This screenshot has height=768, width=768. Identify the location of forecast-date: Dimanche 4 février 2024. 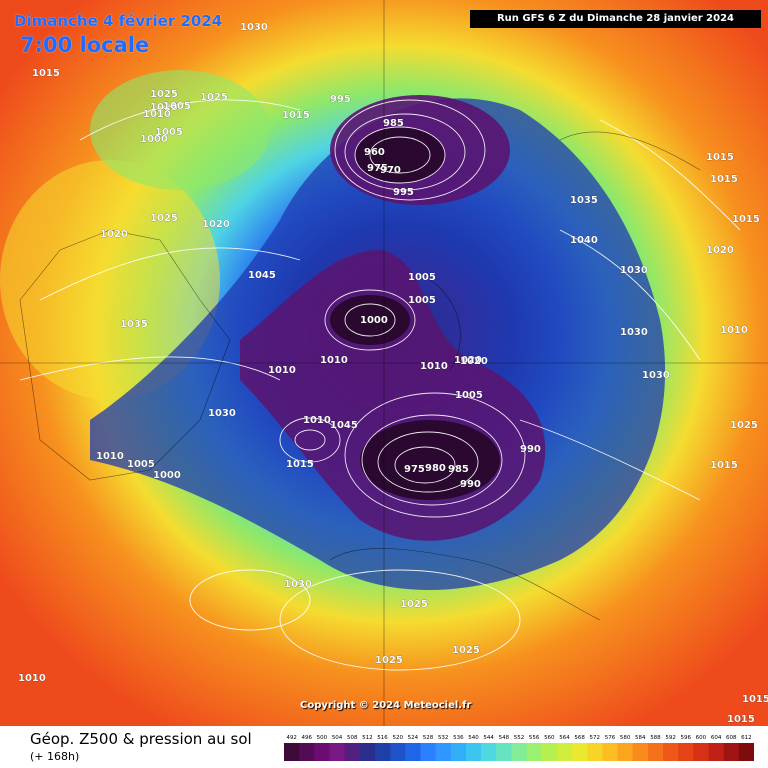
(118, 21).